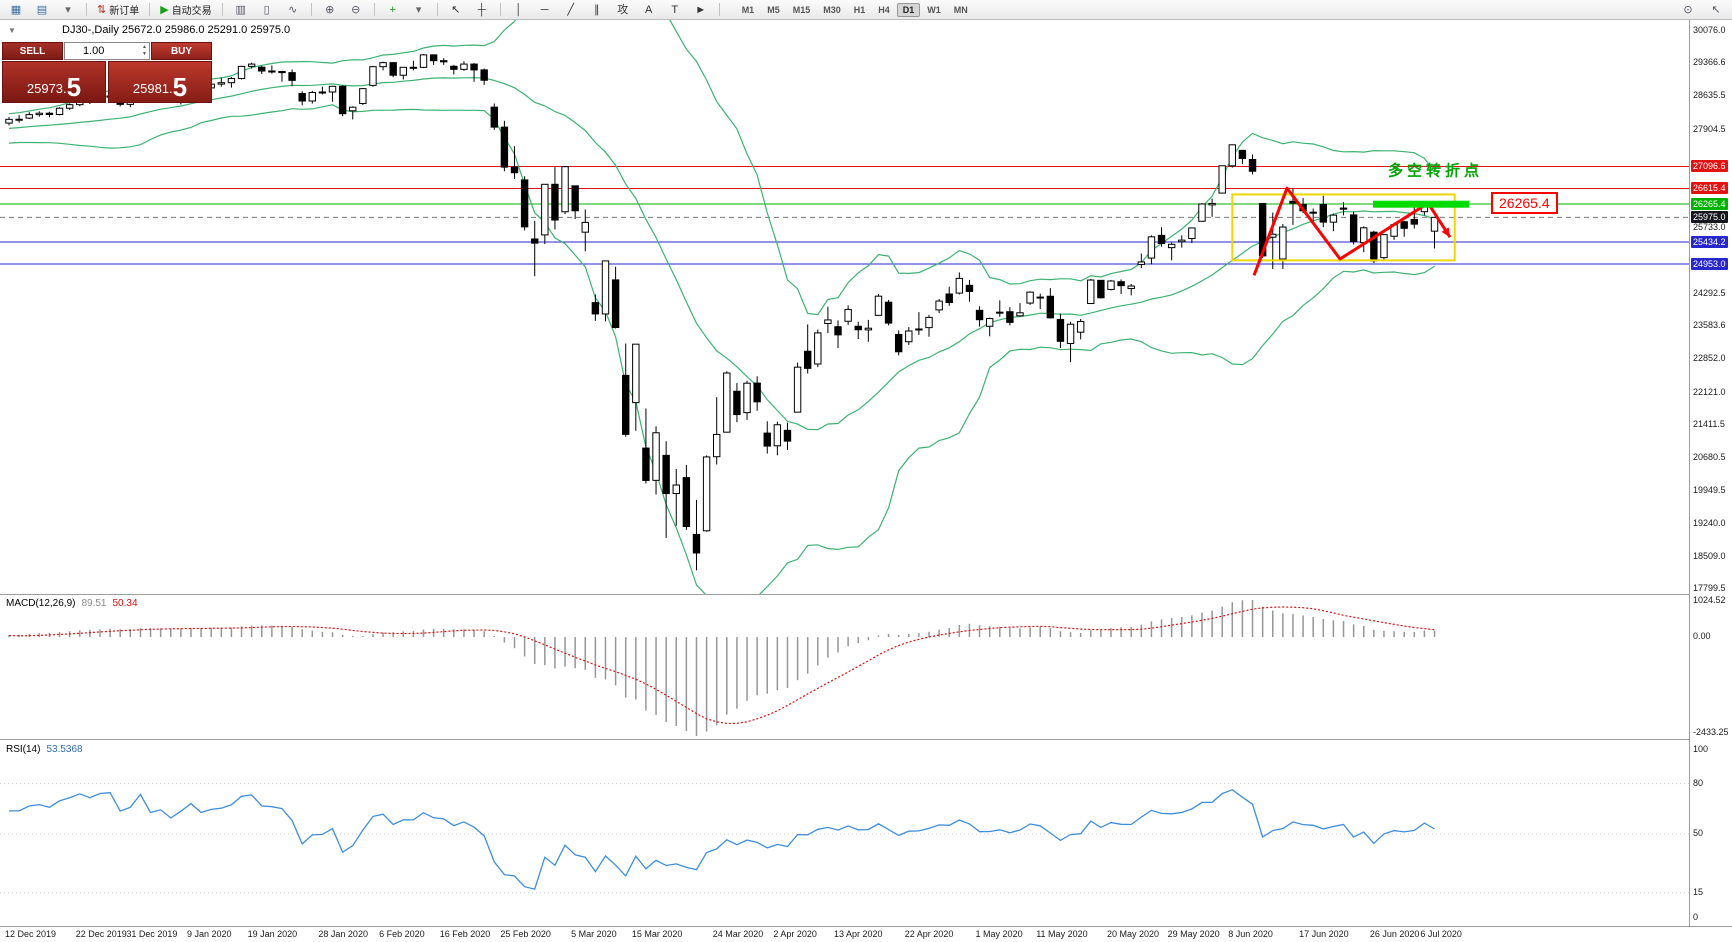 The image size is (1732, 942). What do you see at coordinates (64, 749) in the screenshot?
I see `rsi-value: 53.5368` at bounding box center [64, 749].